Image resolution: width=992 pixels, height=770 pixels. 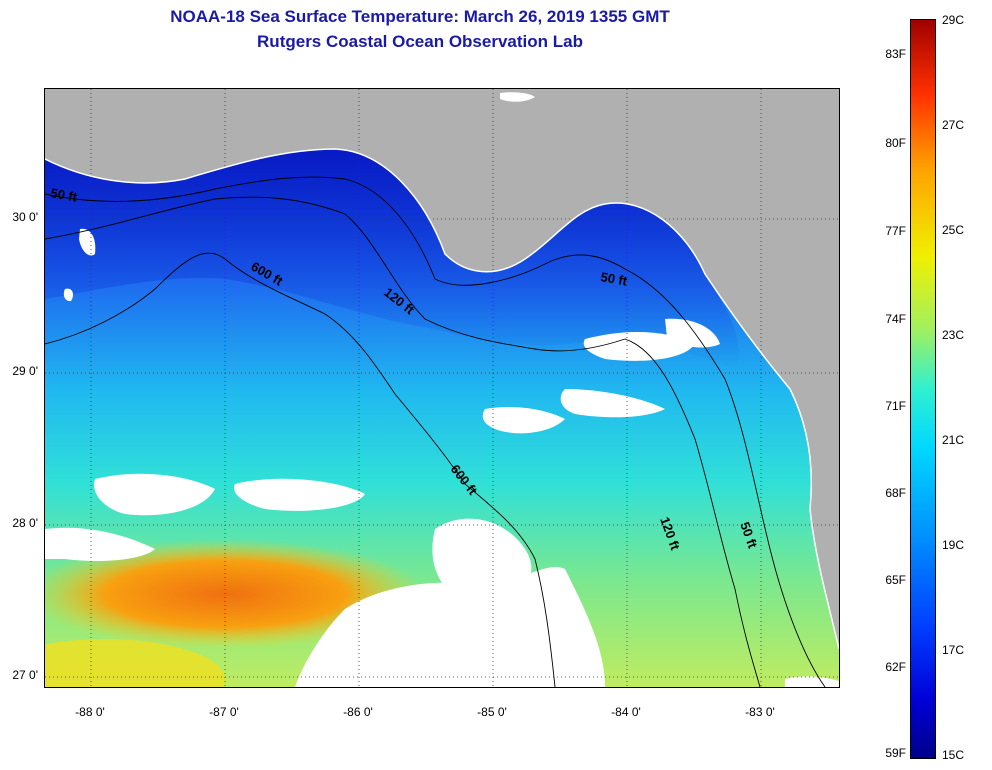 What do you see at coordinates (895, 319) in the screenshot?
I see `colorbar-label-74f: 74F` at bounding box center [895, 319].